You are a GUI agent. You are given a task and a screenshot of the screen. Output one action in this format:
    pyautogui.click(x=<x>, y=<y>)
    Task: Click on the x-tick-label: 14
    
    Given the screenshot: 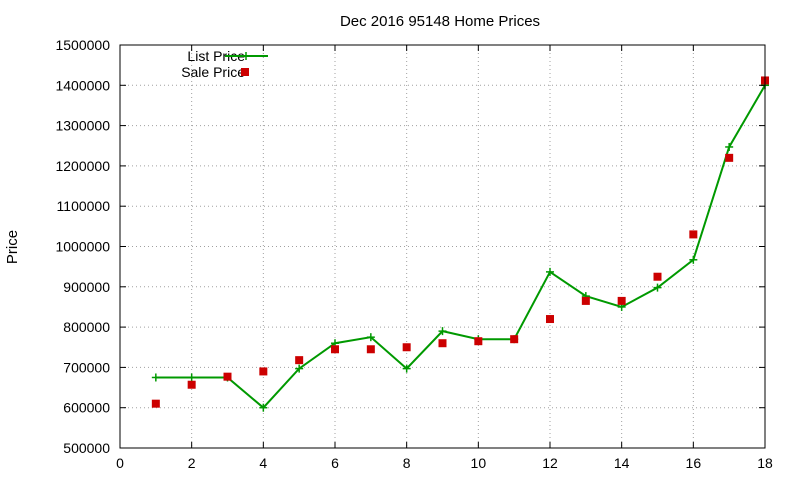 What is the action you would take?
    pyautogui.click(x=622, y=463)
    